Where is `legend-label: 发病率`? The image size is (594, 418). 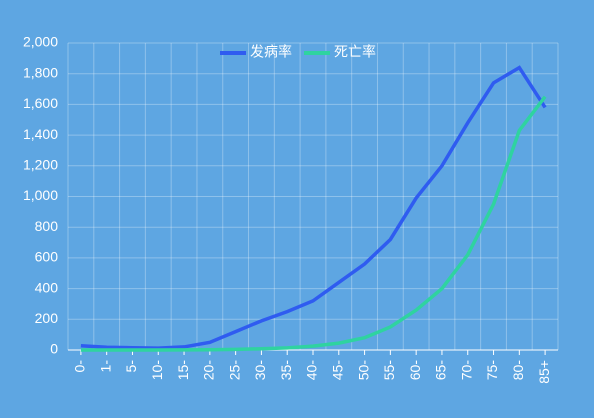 legend-label: 发病率 is located at coordinates (271, 52).